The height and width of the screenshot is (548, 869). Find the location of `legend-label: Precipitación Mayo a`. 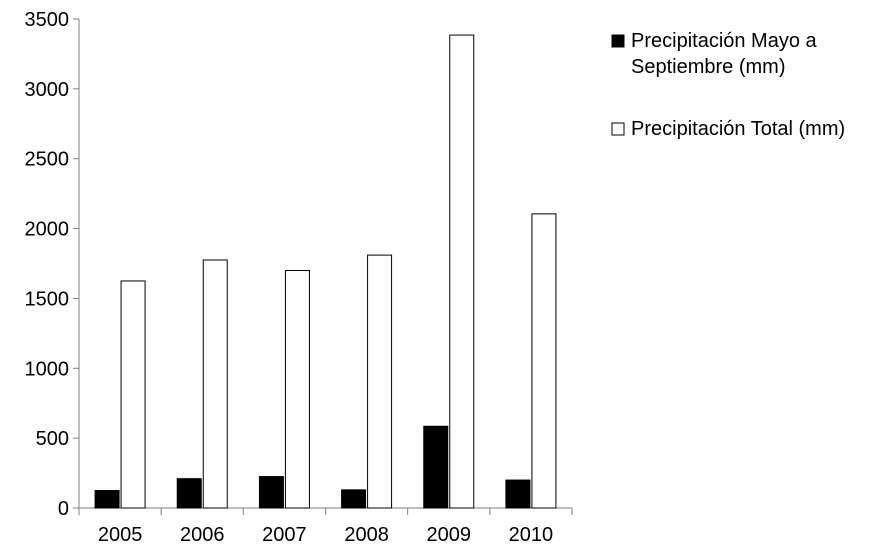

legend-label: Precipitación Mayo a is located at coordinates (724, 41).